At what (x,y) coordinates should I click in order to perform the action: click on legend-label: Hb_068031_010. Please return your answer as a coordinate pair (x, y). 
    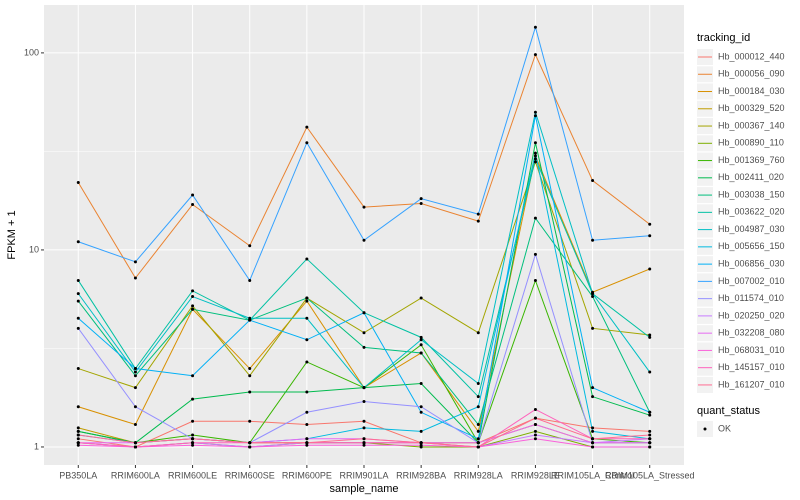
    Looking at the image, I should click on (751, 350).